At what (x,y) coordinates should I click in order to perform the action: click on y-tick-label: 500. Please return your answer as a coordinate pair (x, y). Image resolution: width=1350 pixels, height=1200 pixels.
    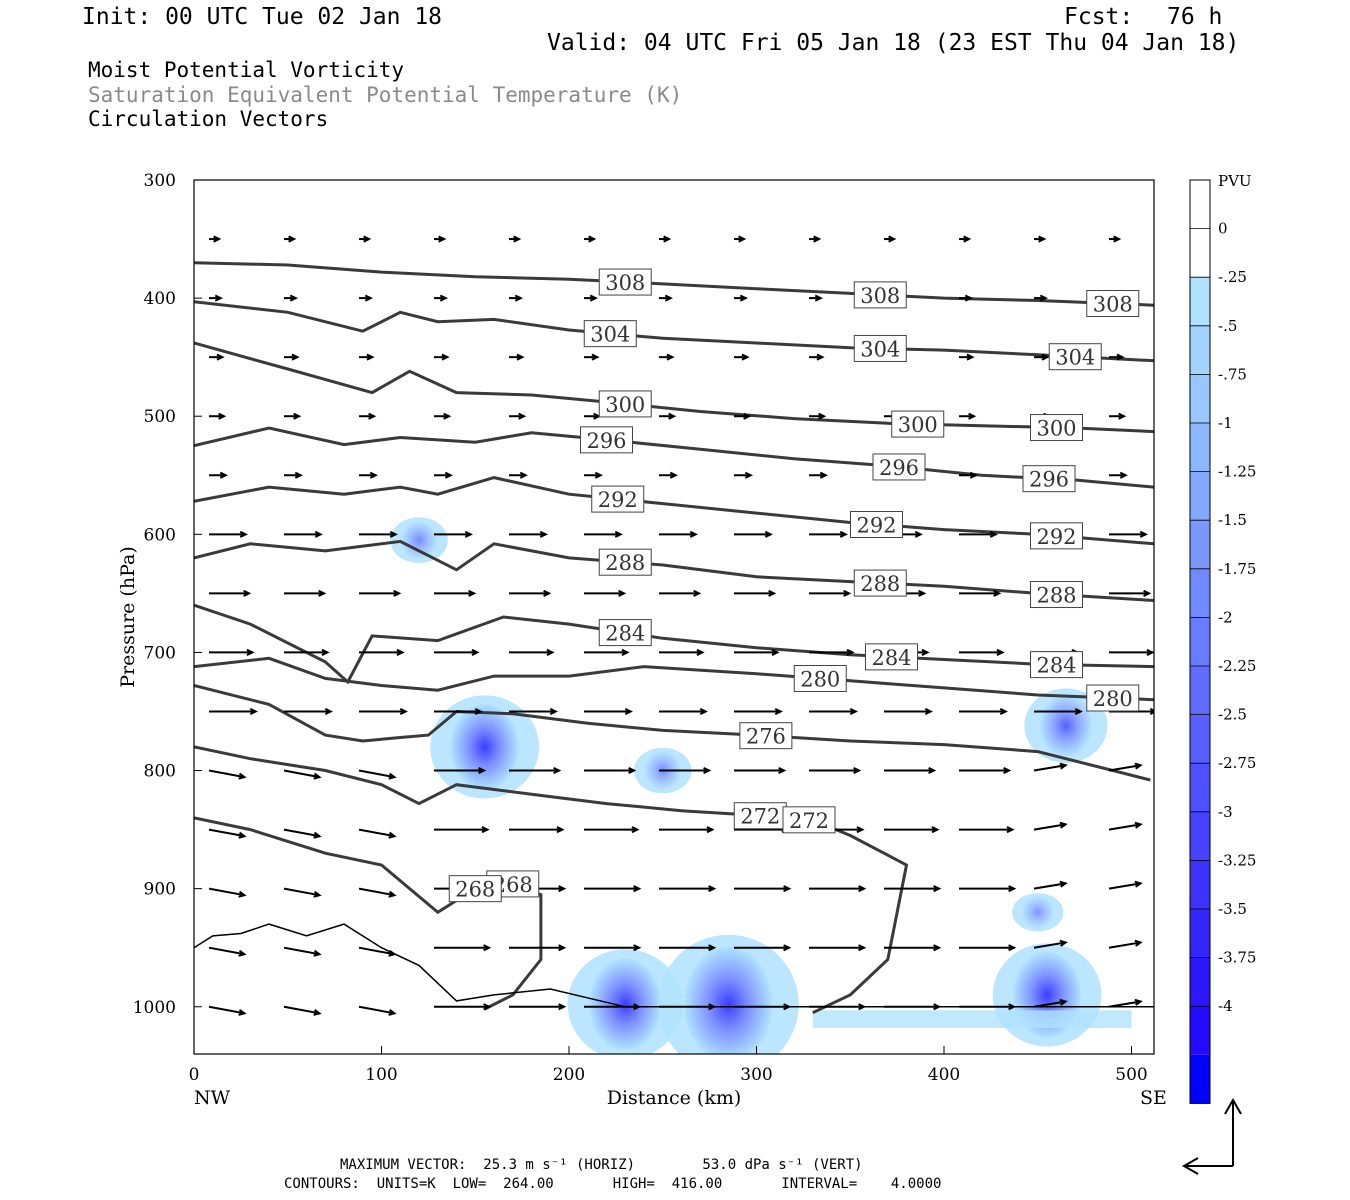
    Looking at the image, I should click on (160, 417).